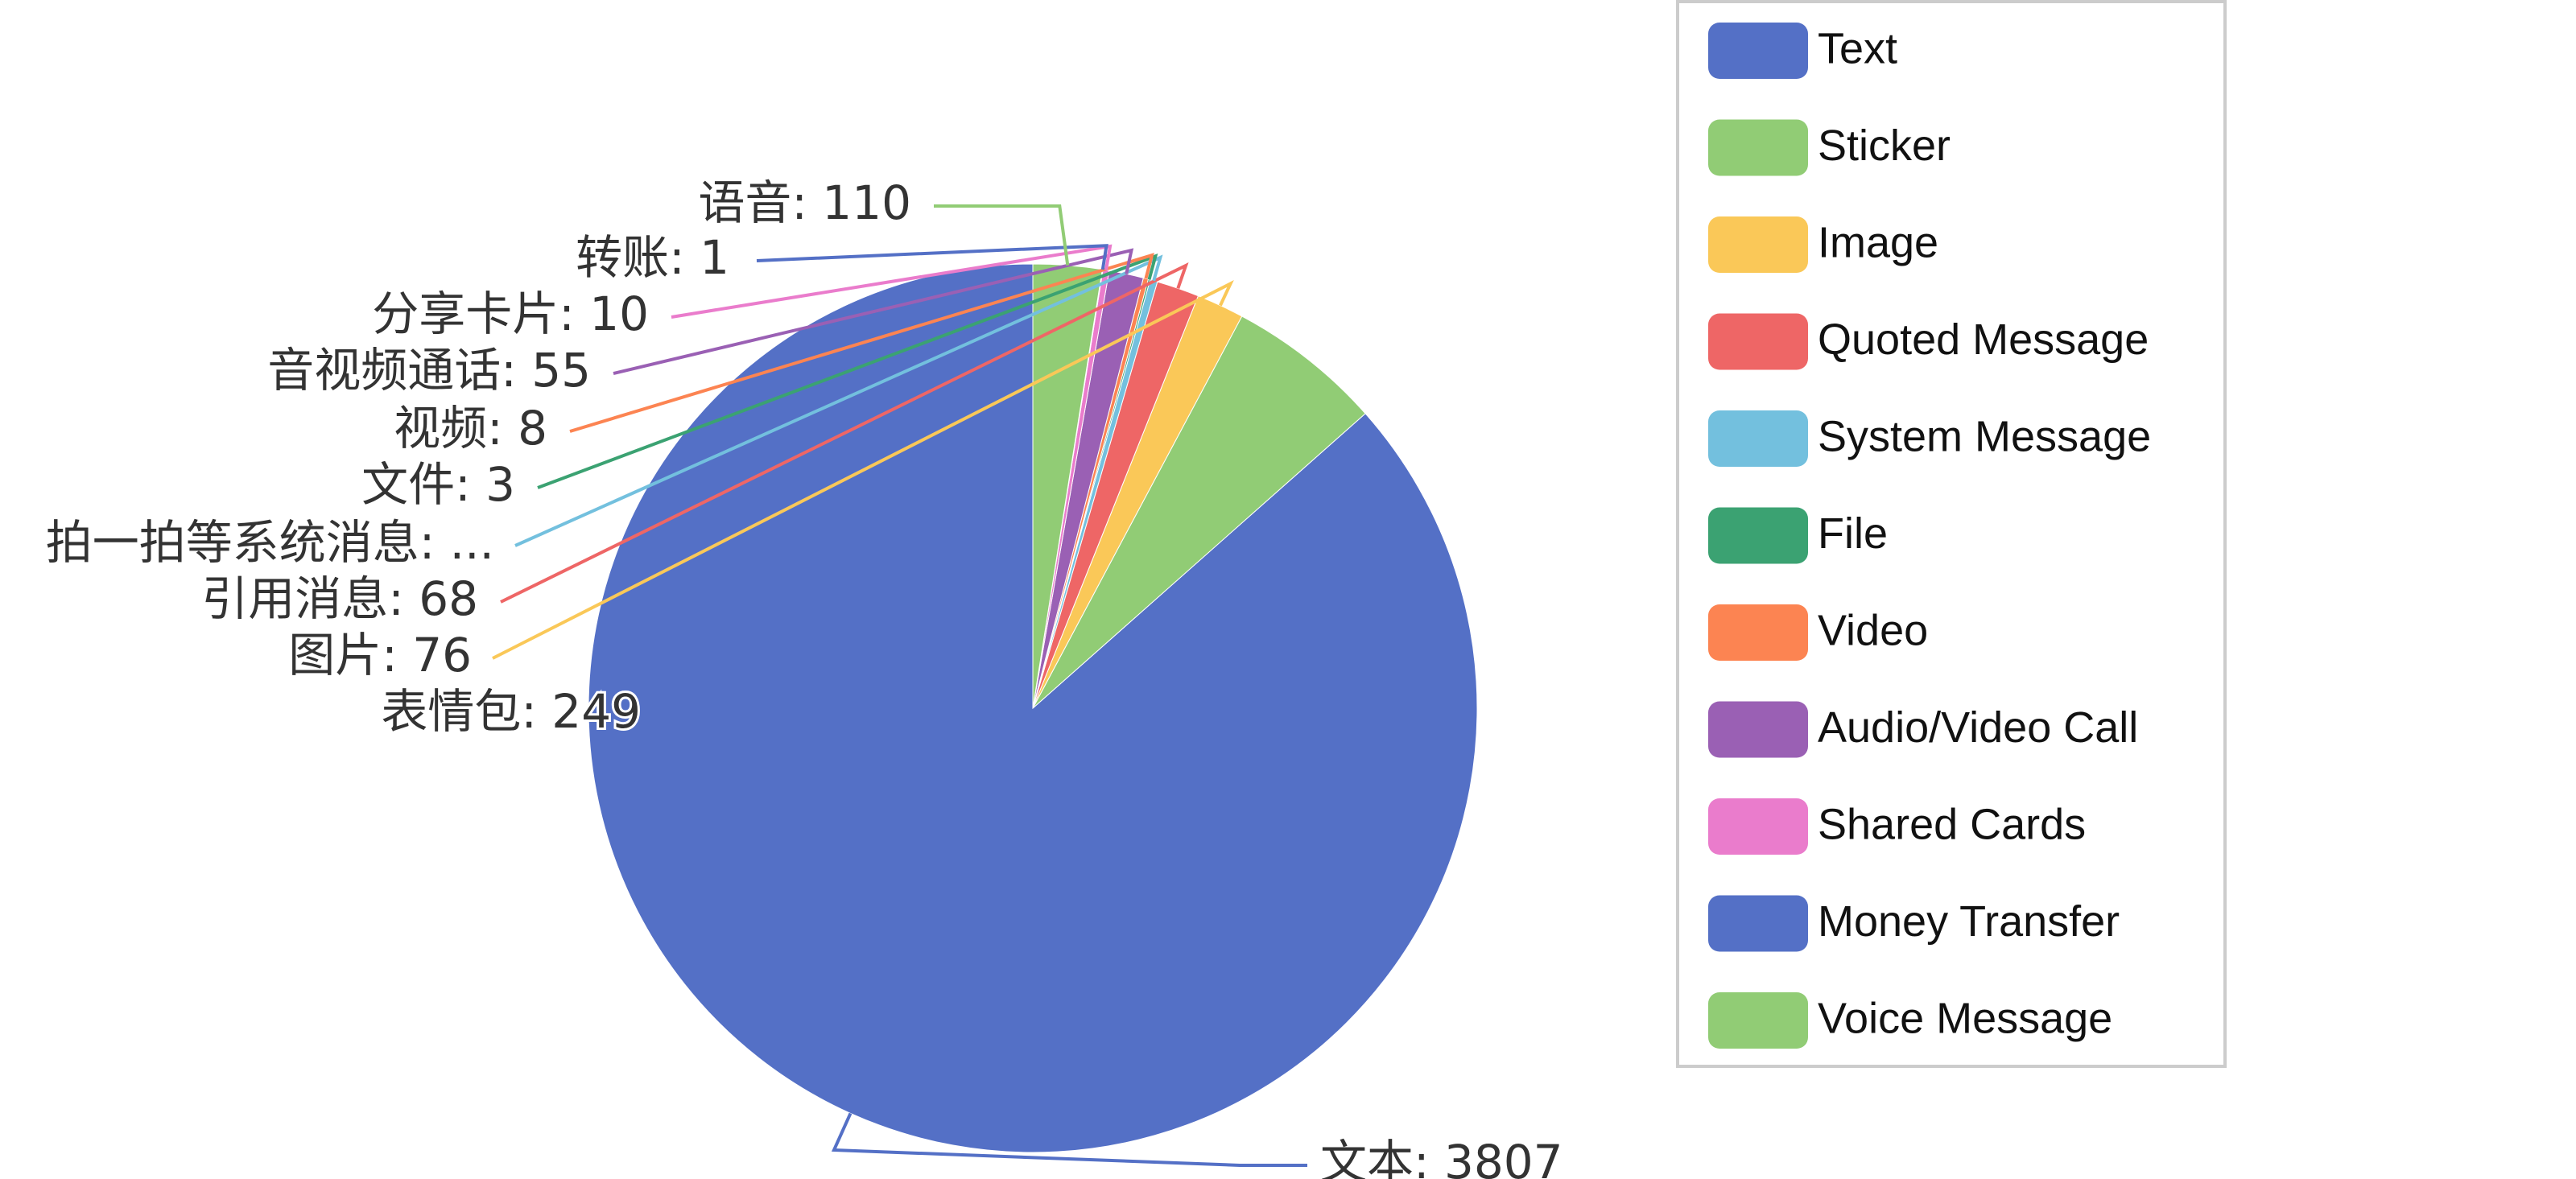 This screenshot has width=2576, height=1179. Describe the element at coordinates (510, 314) in the screenshot. I see `slice-label-9: 分享卡片: 10` at that location.